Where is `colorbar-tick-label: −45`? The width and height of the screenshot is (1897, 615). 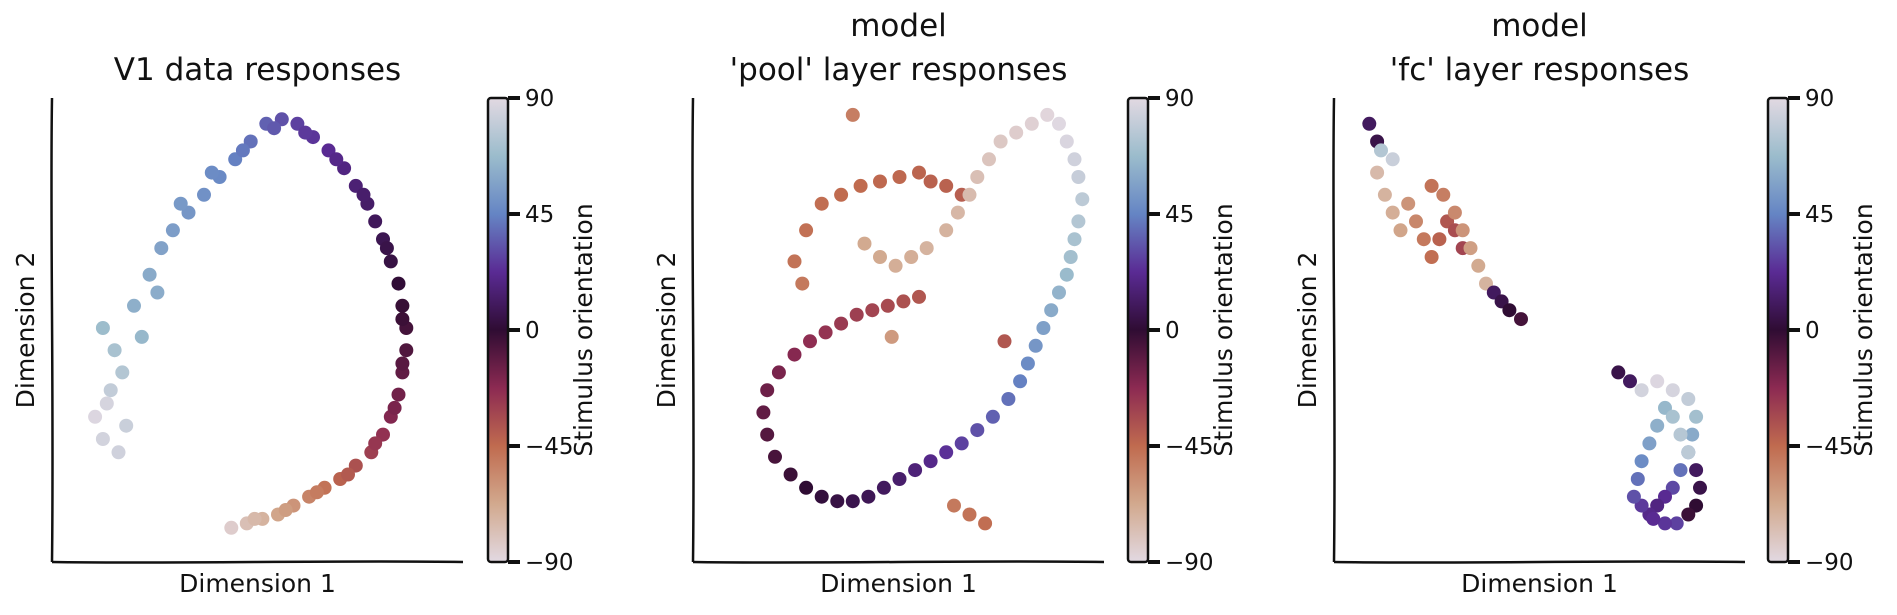
colorbar-tick-label: −45 is located at coordinates (549, 447).